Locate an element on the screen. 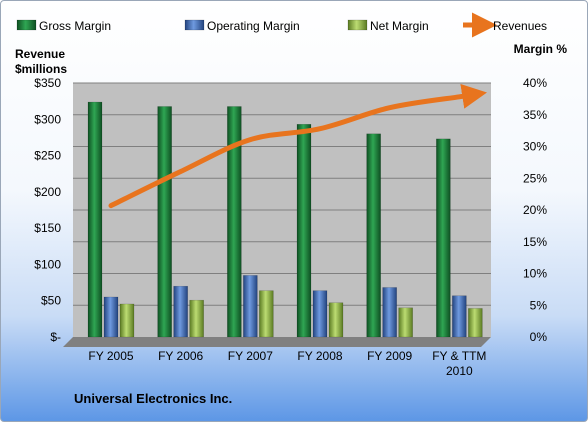  category-label: FY 2005 is located at coordinates (110, 356).